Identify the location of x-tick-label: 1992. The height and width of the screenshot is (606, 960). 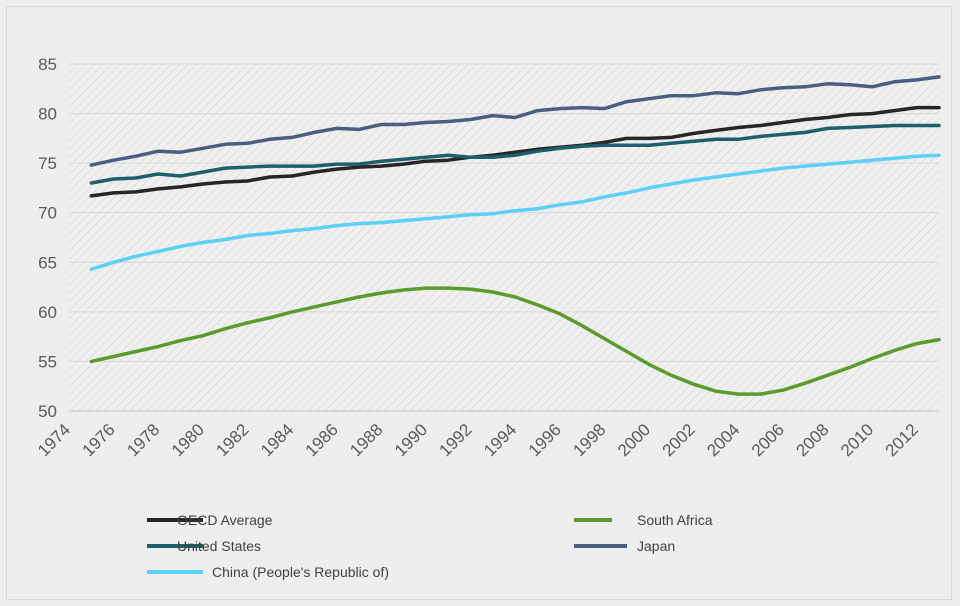
(456, 440).